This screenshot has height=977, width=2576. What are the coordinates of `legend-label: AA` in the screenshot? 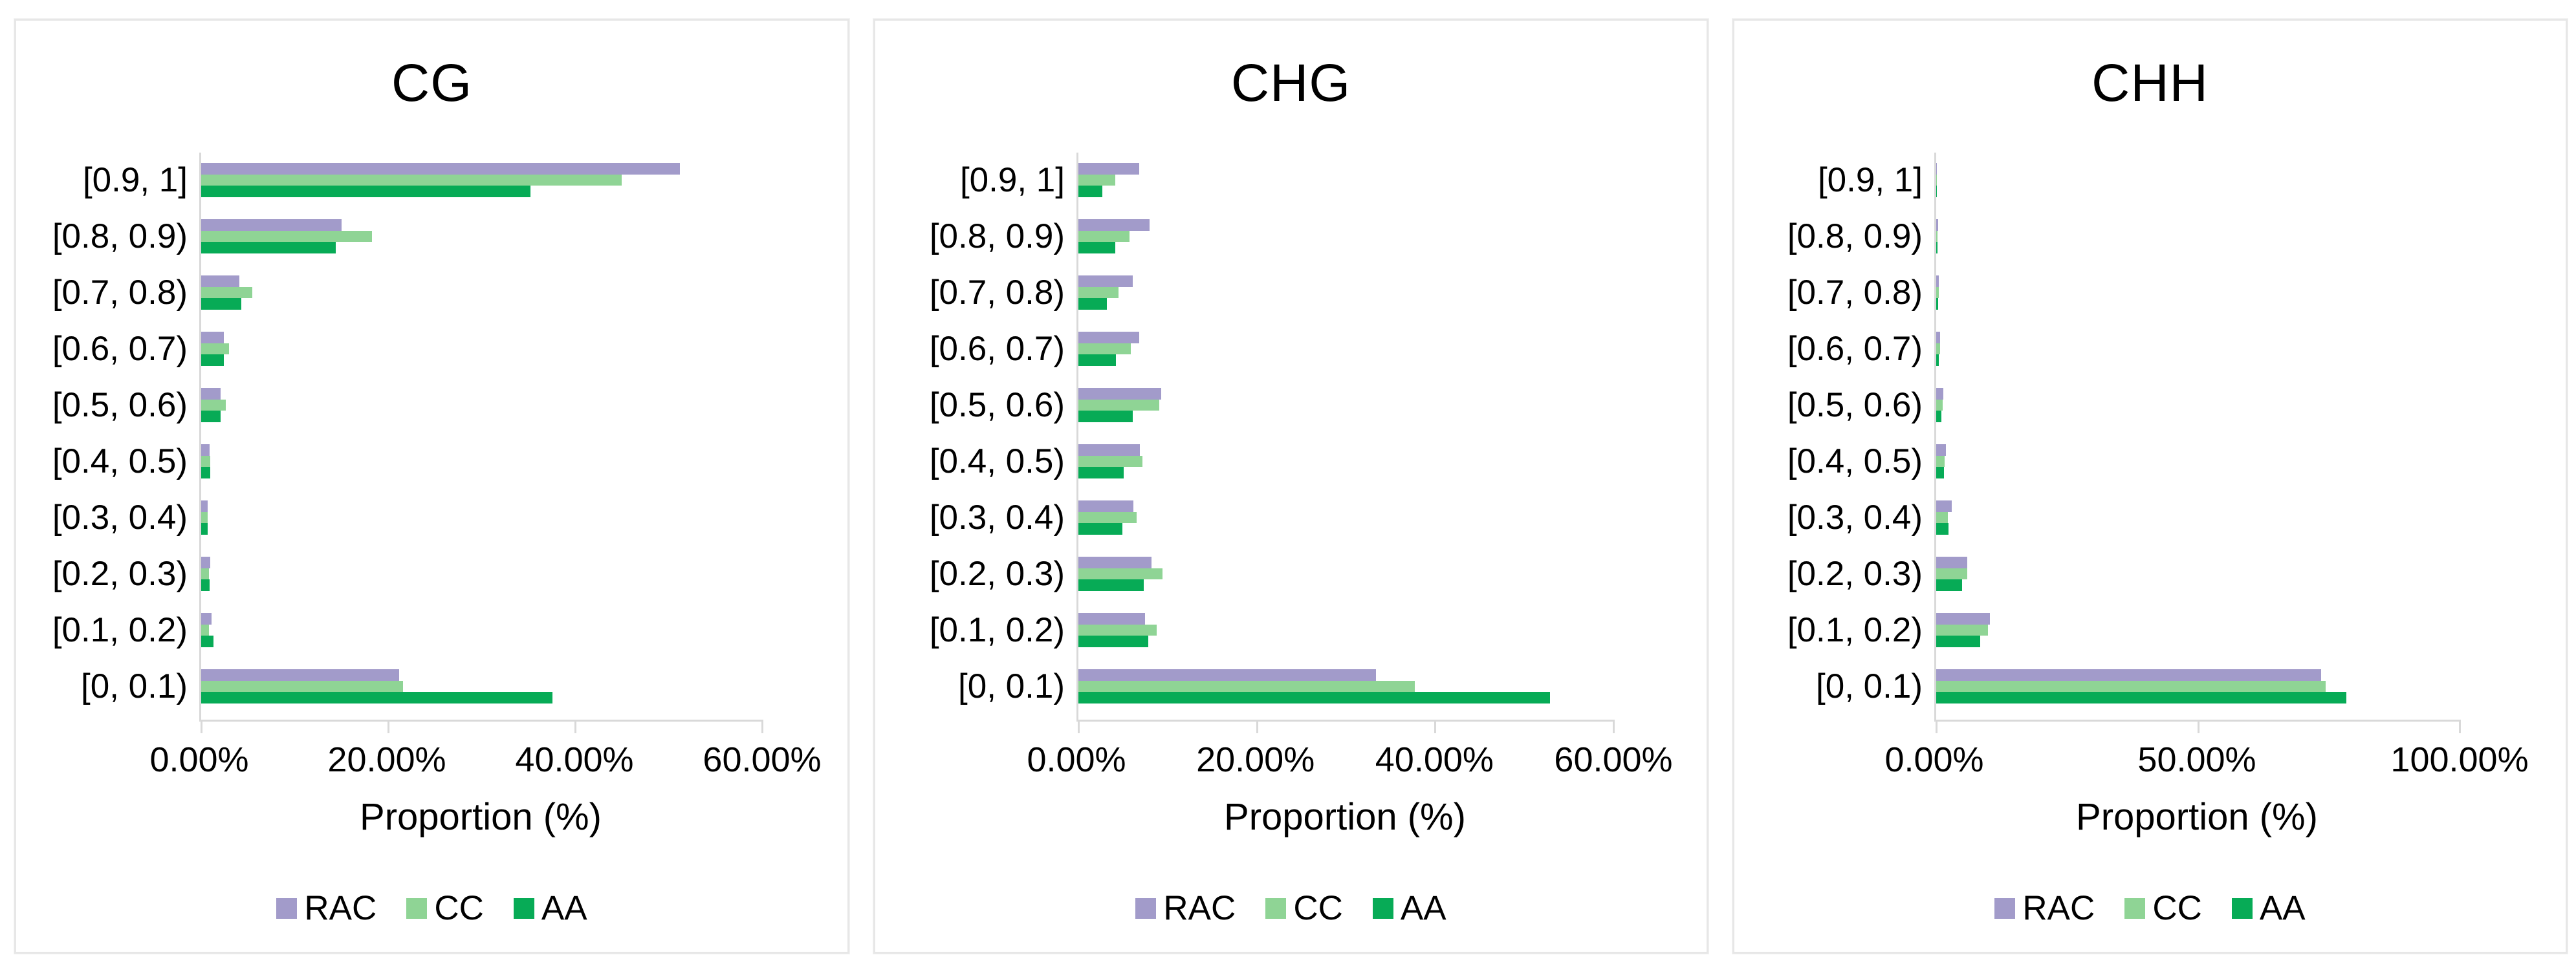 It's located at (1423, 908).